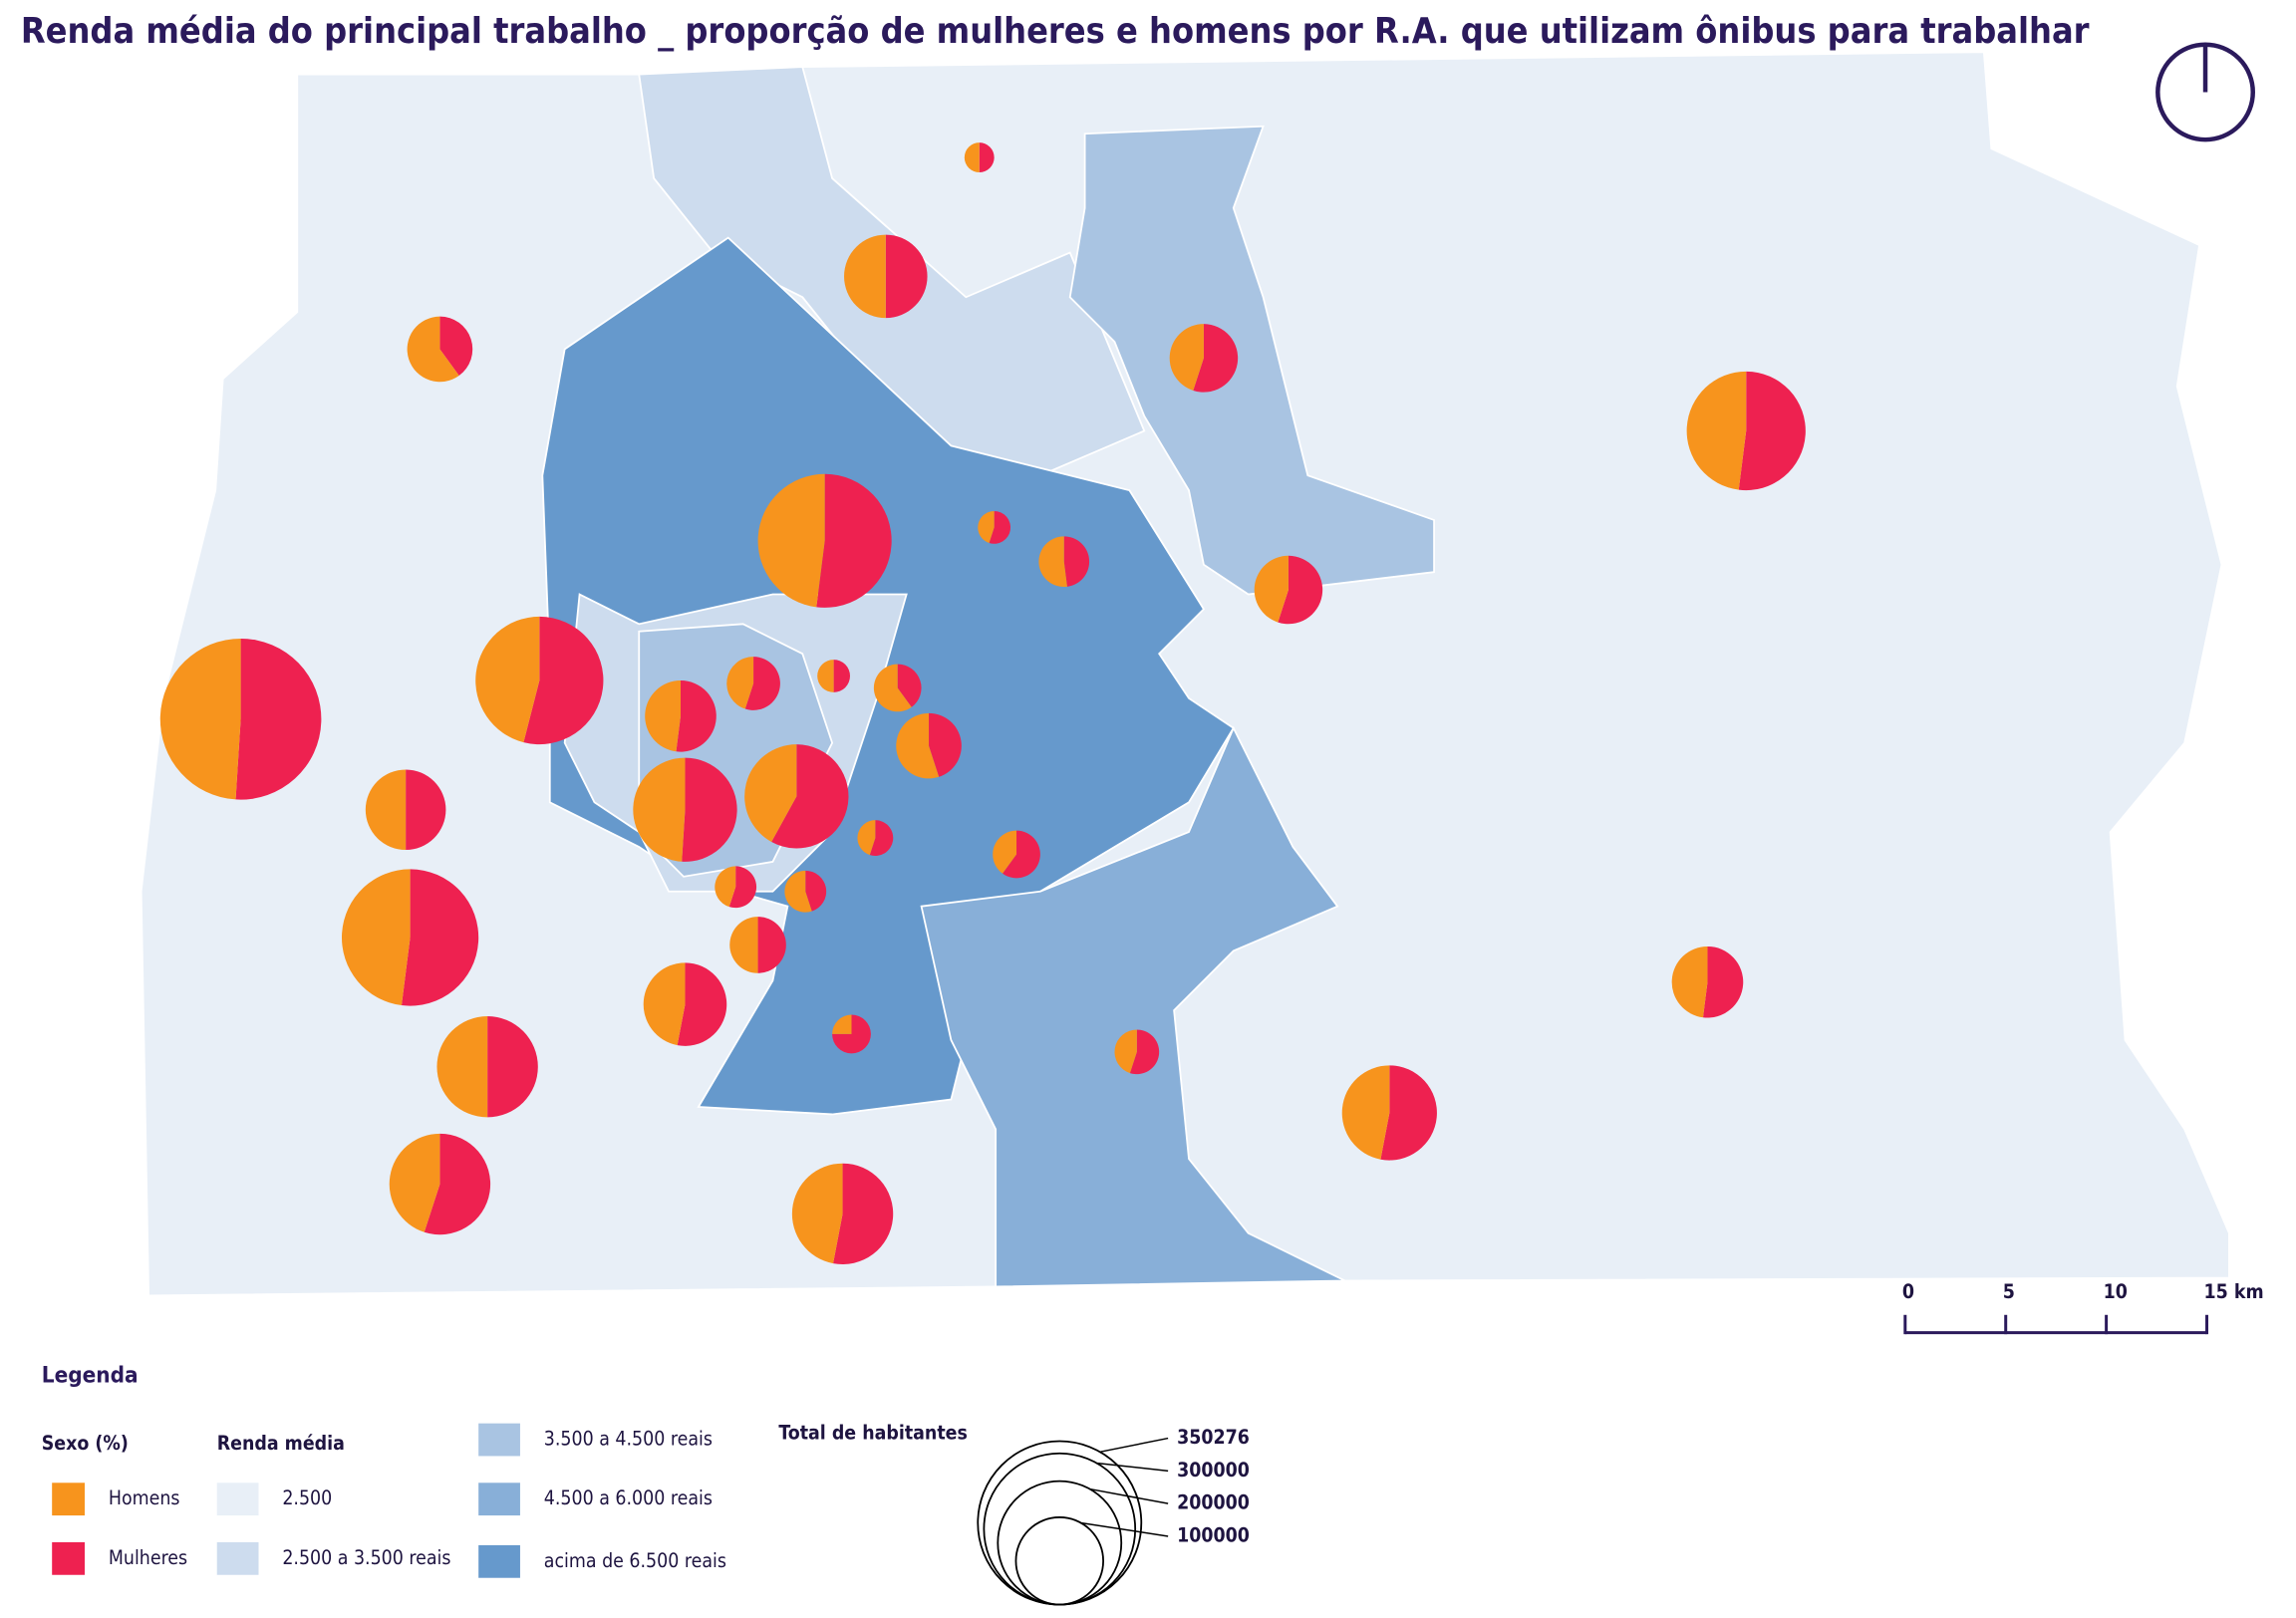  What do you see at coordinates (872, 1433) in the screenshot?
I see `total-title: Total de habitantes` at bounding box center [872, 1433].